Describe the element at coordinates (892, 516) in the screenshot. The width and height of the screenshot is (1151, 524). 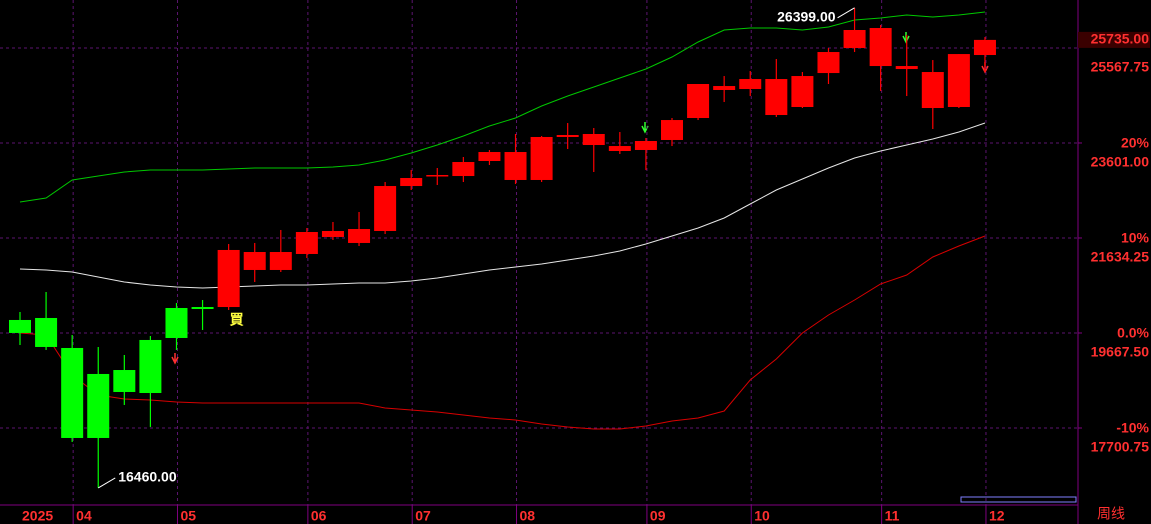
I see `x-tick-label: 11` at that location.